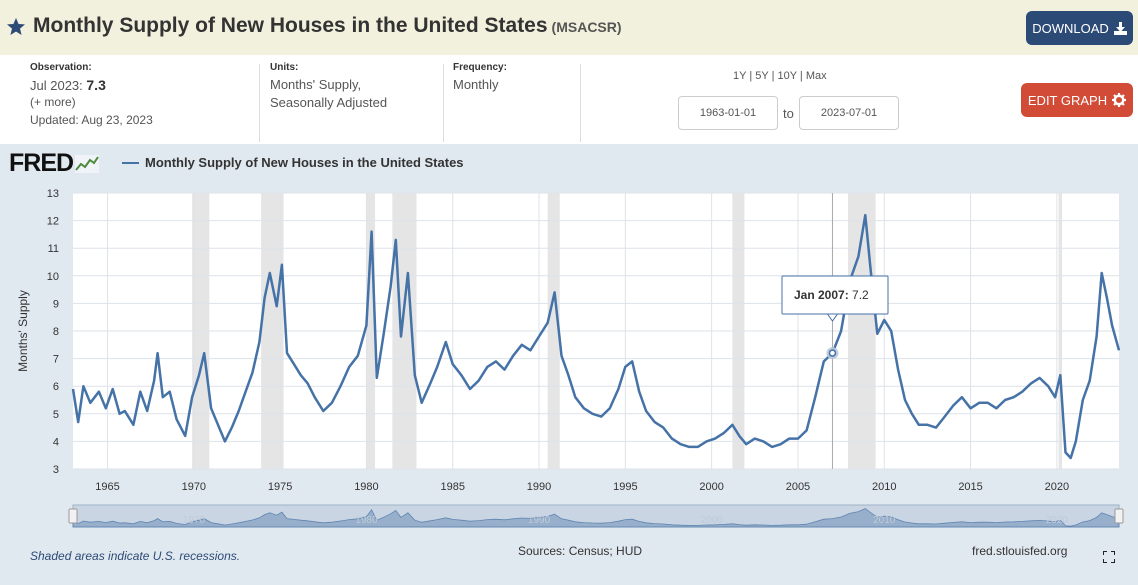 The width and height of the screenshot is (1138, 585). What do you see at coordinates (823, 295) in the screenshot?
I see `tooltip-date: Jan 2007:` at bounding box center [823, 295].